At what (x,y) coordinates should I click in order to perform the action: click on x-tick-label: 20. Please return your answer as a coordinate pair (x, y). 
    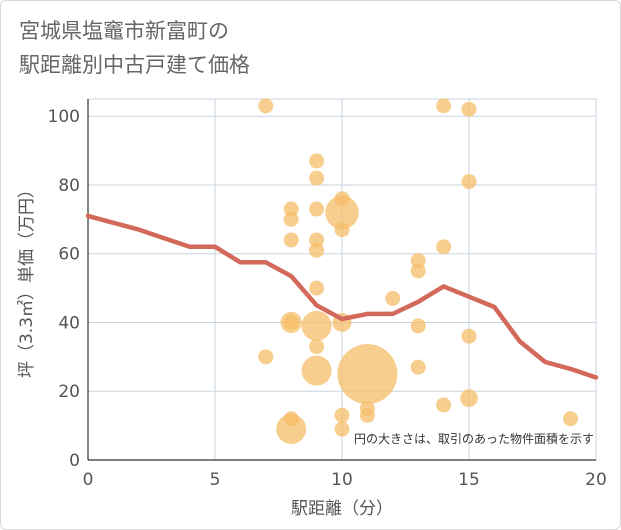
    Looking at the image, I should click on (596, 480).